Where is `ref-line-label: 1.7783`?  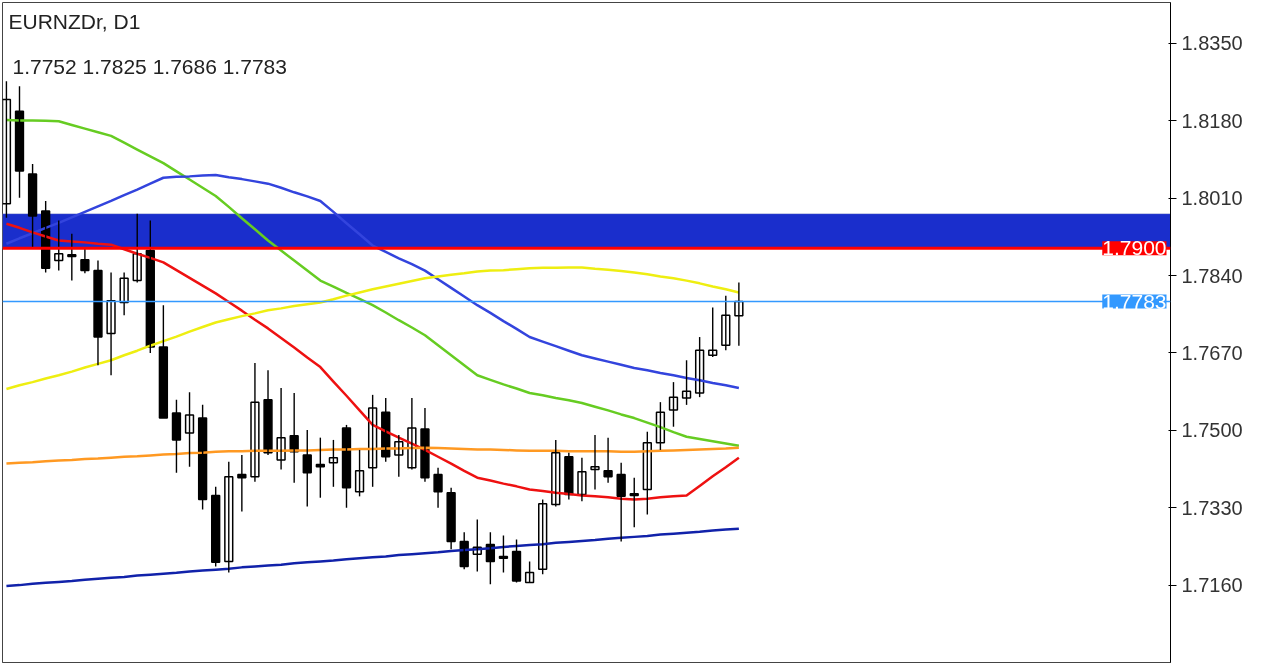 ref-line-label: 1.7783 is located at coordinates (1134, 301).